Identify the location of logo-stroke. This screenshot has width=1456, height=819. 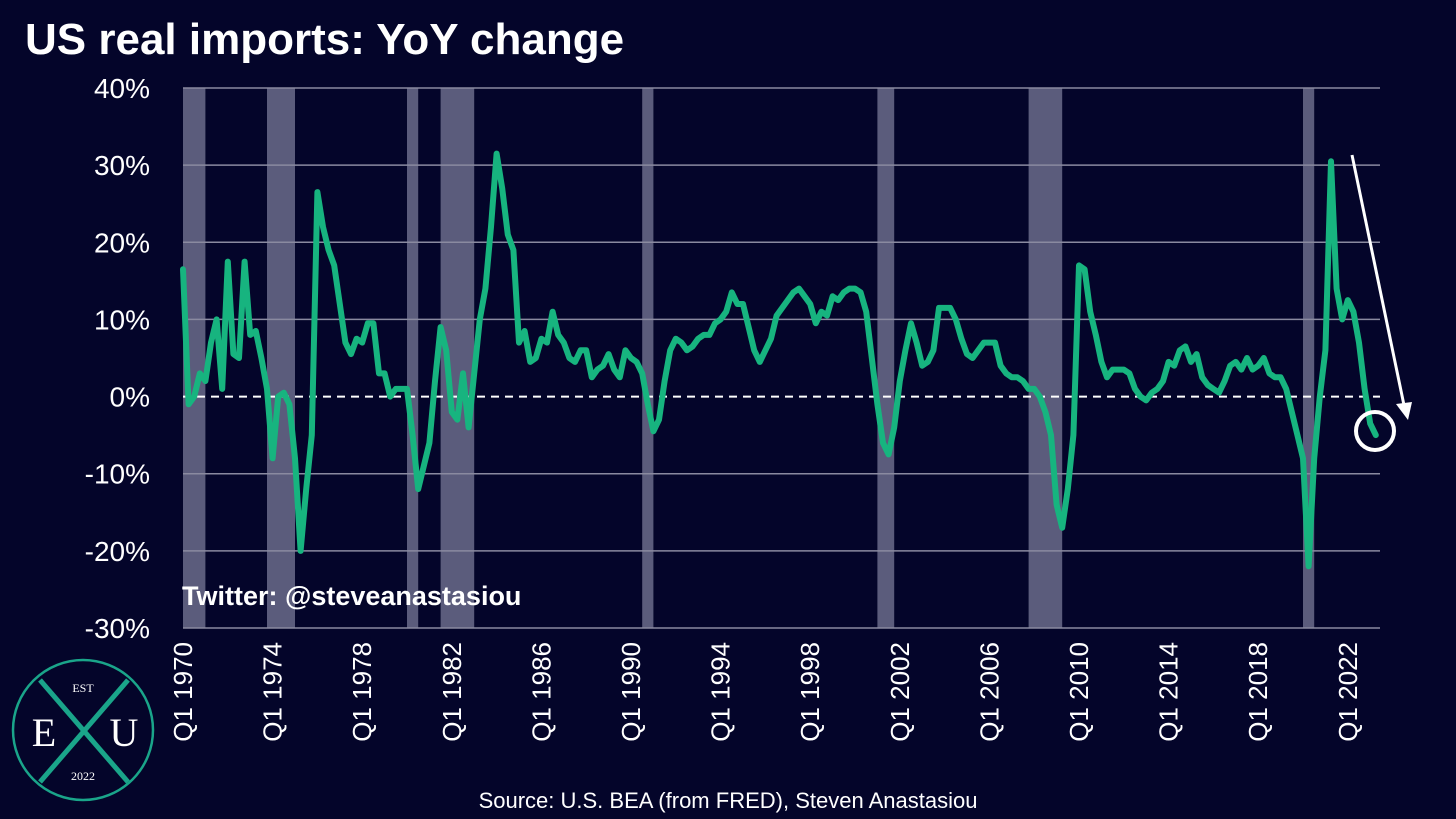
(84, 731).